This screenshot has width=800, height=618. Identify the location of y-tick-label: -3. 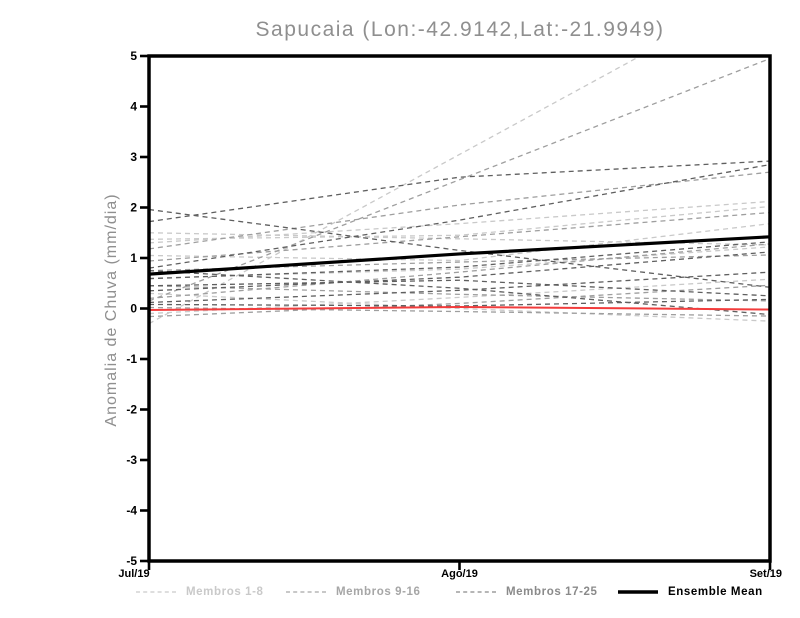
(131, 460).